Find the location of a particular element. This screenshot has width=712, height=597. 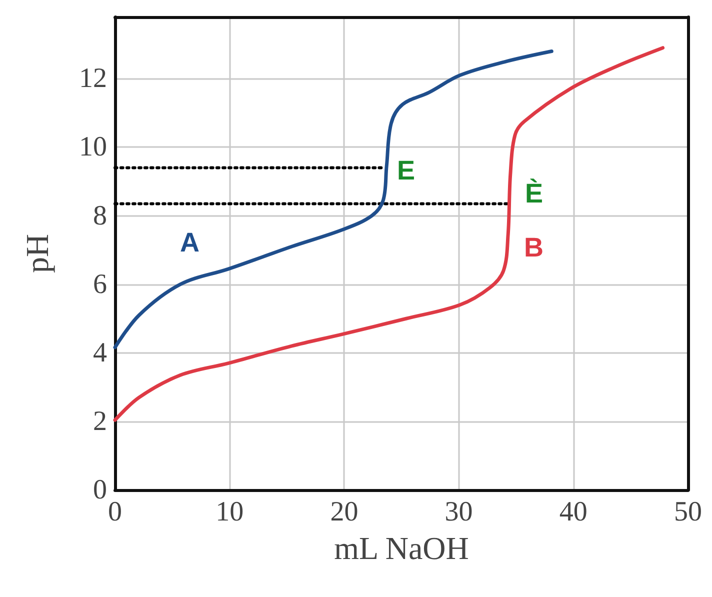

x-axis-title: mL NaOH is located at coordinates (401, 548).